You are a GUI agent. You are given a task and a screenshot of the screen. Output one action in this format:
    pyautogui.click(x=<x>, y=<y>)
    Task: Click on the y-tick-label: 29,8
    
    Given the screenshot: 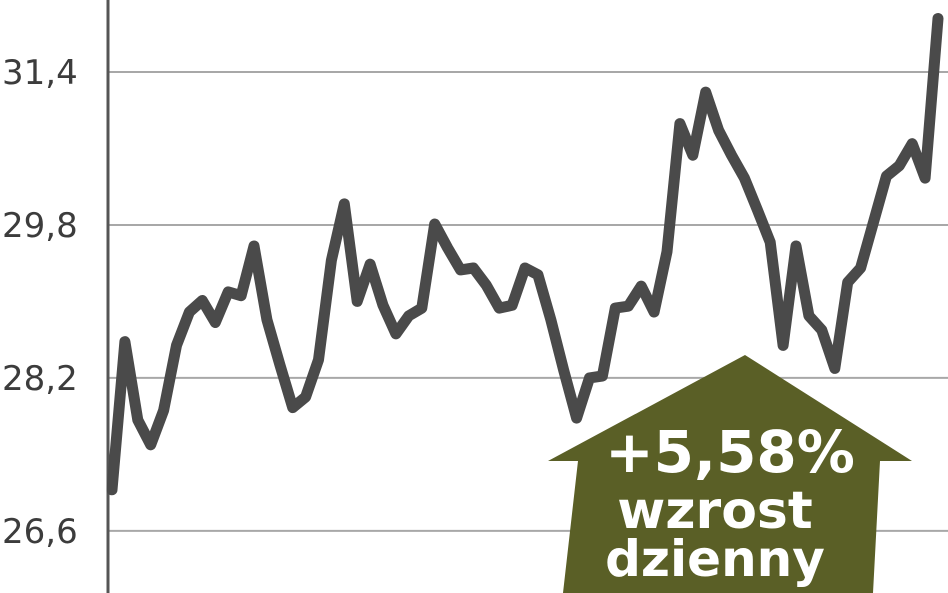 What is the action you would take?
    pyautogui.click(x=40, y=226)
    